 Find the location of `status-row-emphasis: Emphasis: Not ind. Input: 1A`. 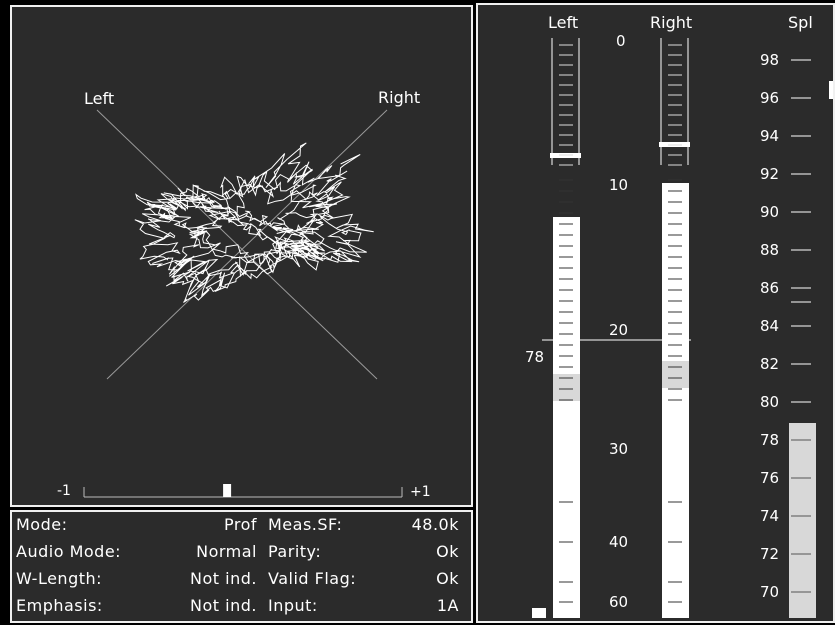

status-row-emphasis: Emphasis: Not ind. Input: 1A is located at coordinates (241, 608).